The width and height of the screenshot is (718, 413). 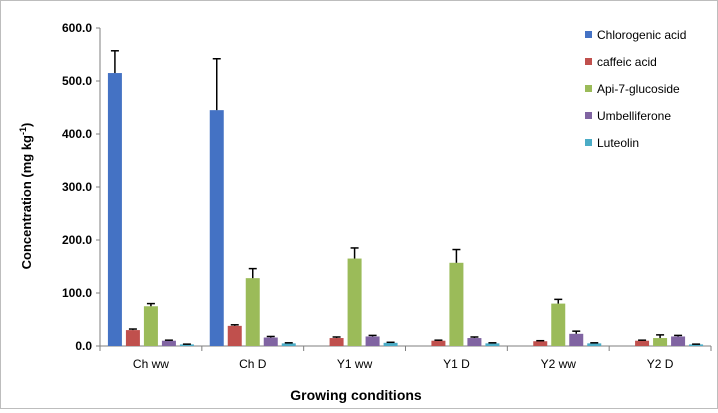 I want to click on x-axis-label: Growing conditions, so click(x=356, y=395).